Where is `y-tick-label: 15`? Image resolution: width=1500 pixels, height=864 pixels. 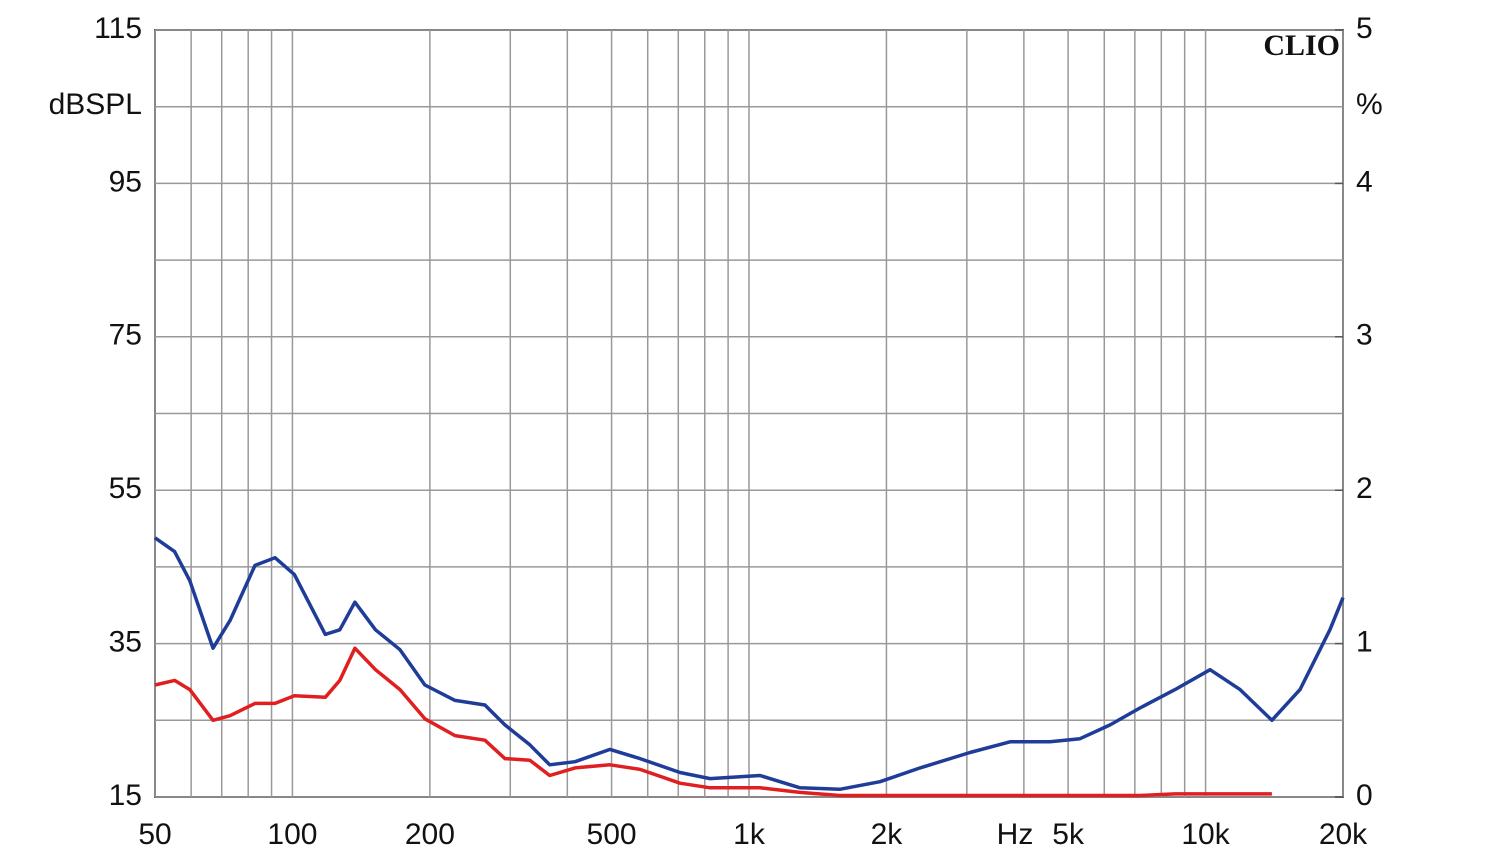 y-tick-label: 15 is located at coordinates (125, 795).